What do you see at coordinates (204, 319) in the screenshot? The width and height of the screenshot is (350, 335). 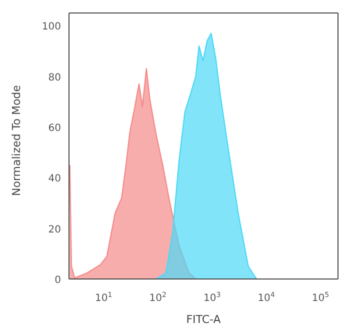 I see `x-axis-title: FITC-A` at bounding box center [204, 319].